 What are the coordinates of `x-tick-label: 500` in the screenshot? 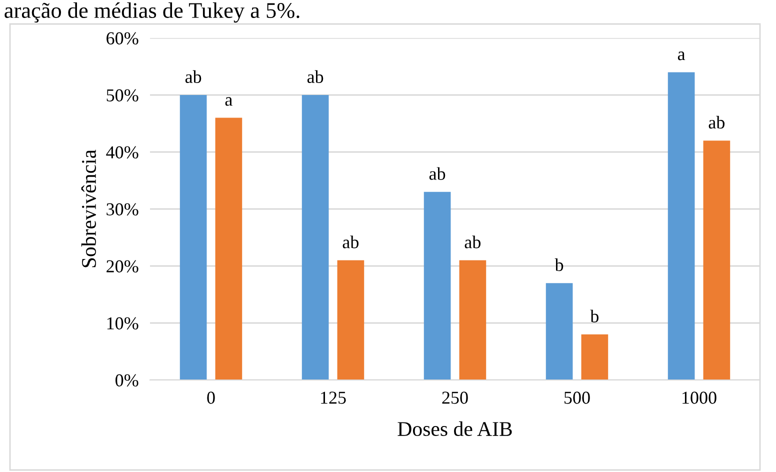 It's located at (577, 398).